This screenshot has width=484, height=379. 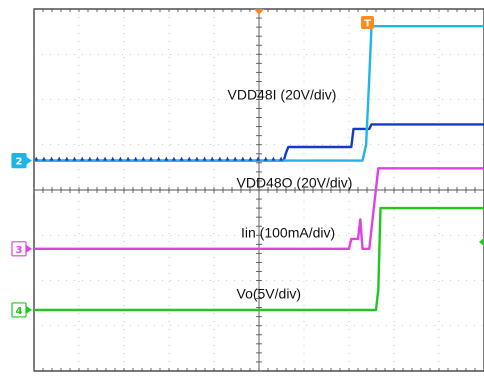 I want to click on trace-label-1: VDD48O (20V/div), so click(x=295, y=183).